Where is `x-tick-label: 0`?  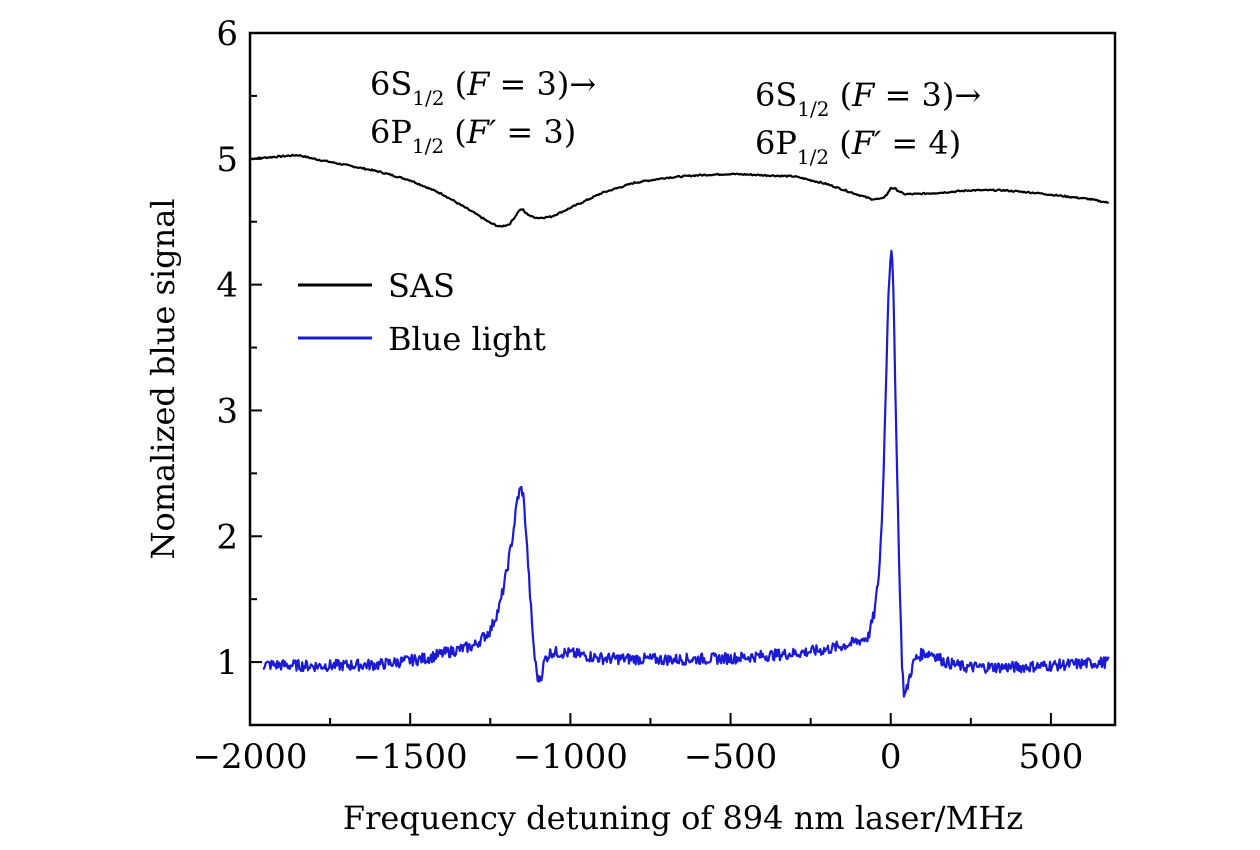
x-tick-label: 0 is located at coordinates (891, 757).